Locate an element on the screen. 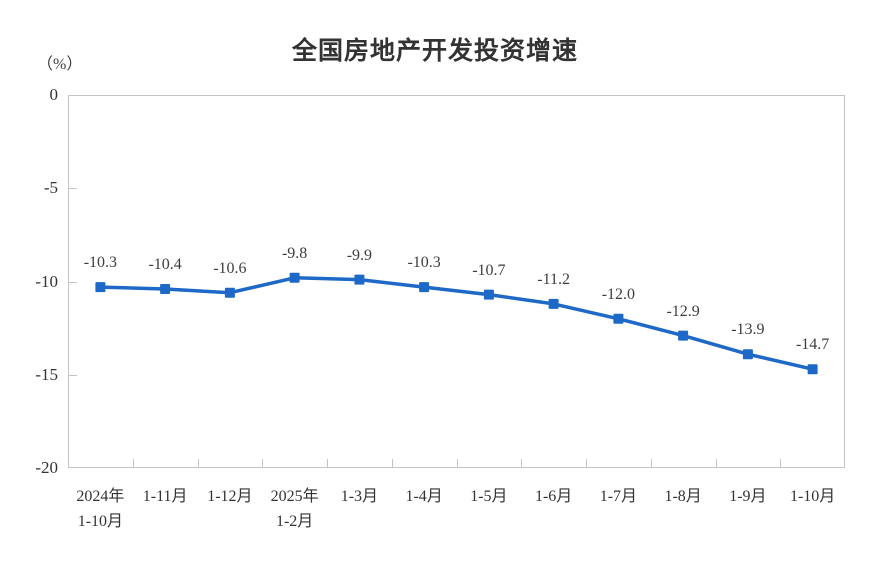  data-label: -12.0 is located at coordinates (618, 294).